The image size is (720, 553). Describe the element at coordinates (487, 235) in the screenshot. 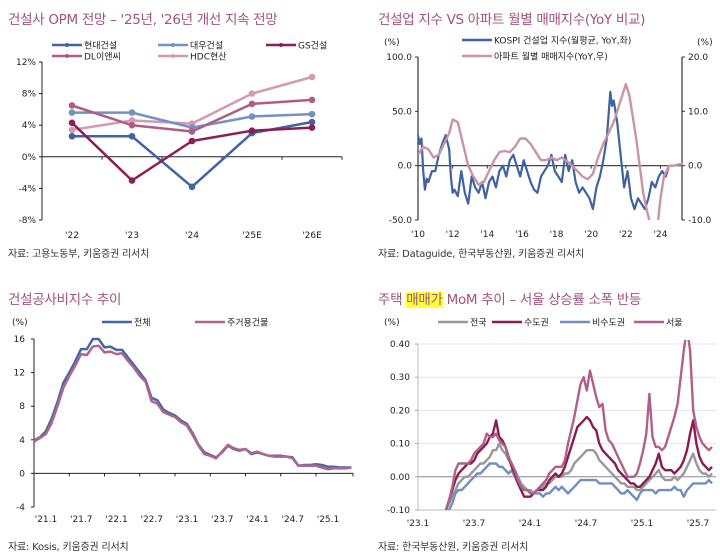

I see `c2-x-tick-label: '14` at that location.